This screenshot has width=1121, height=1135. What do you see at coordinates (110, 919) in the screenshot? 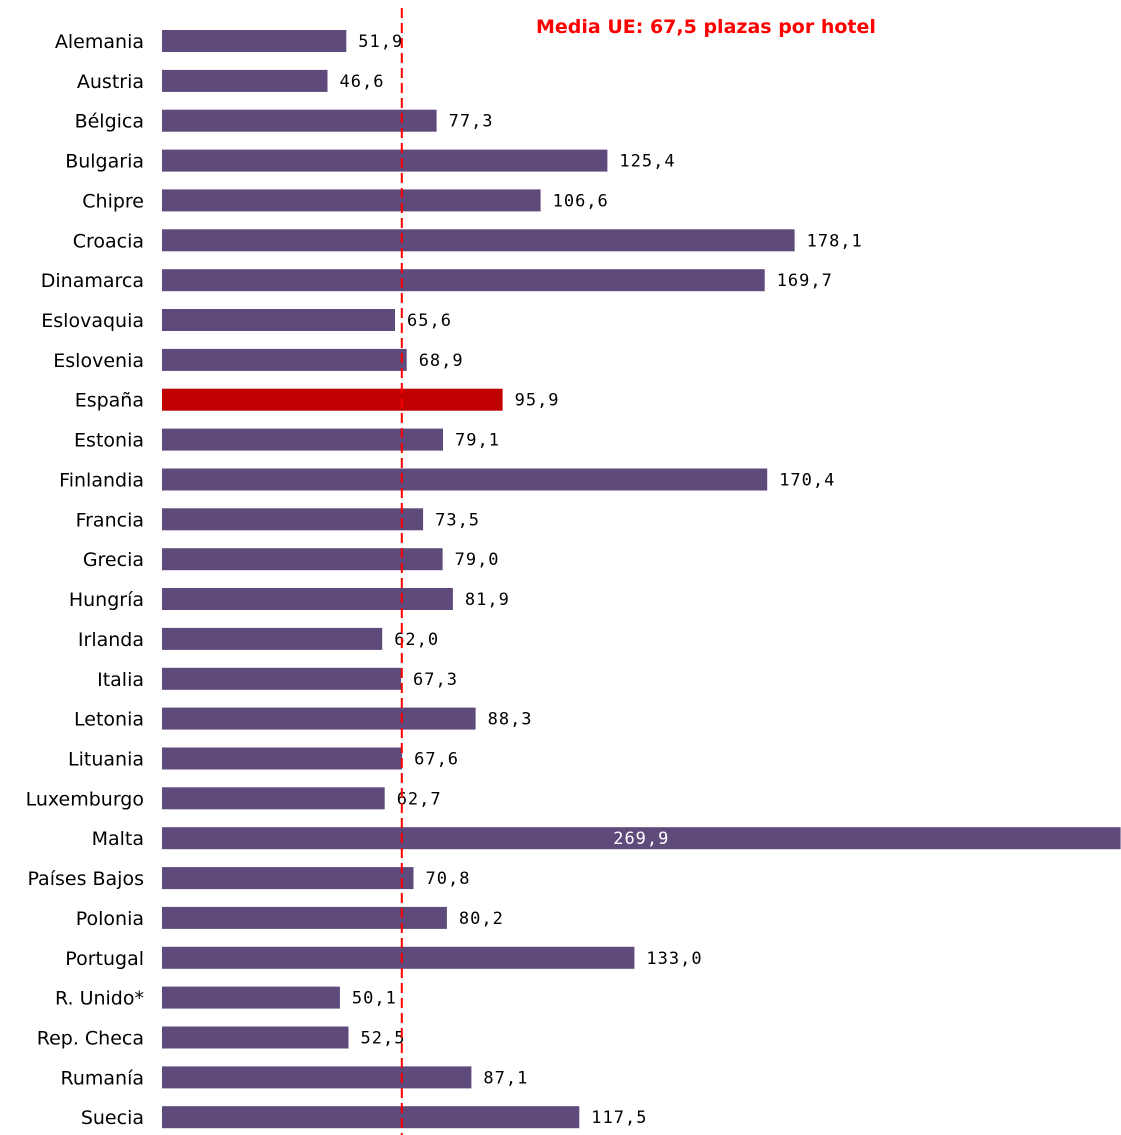
I see `category-label: Polonia` at bounding box center [110, 919].